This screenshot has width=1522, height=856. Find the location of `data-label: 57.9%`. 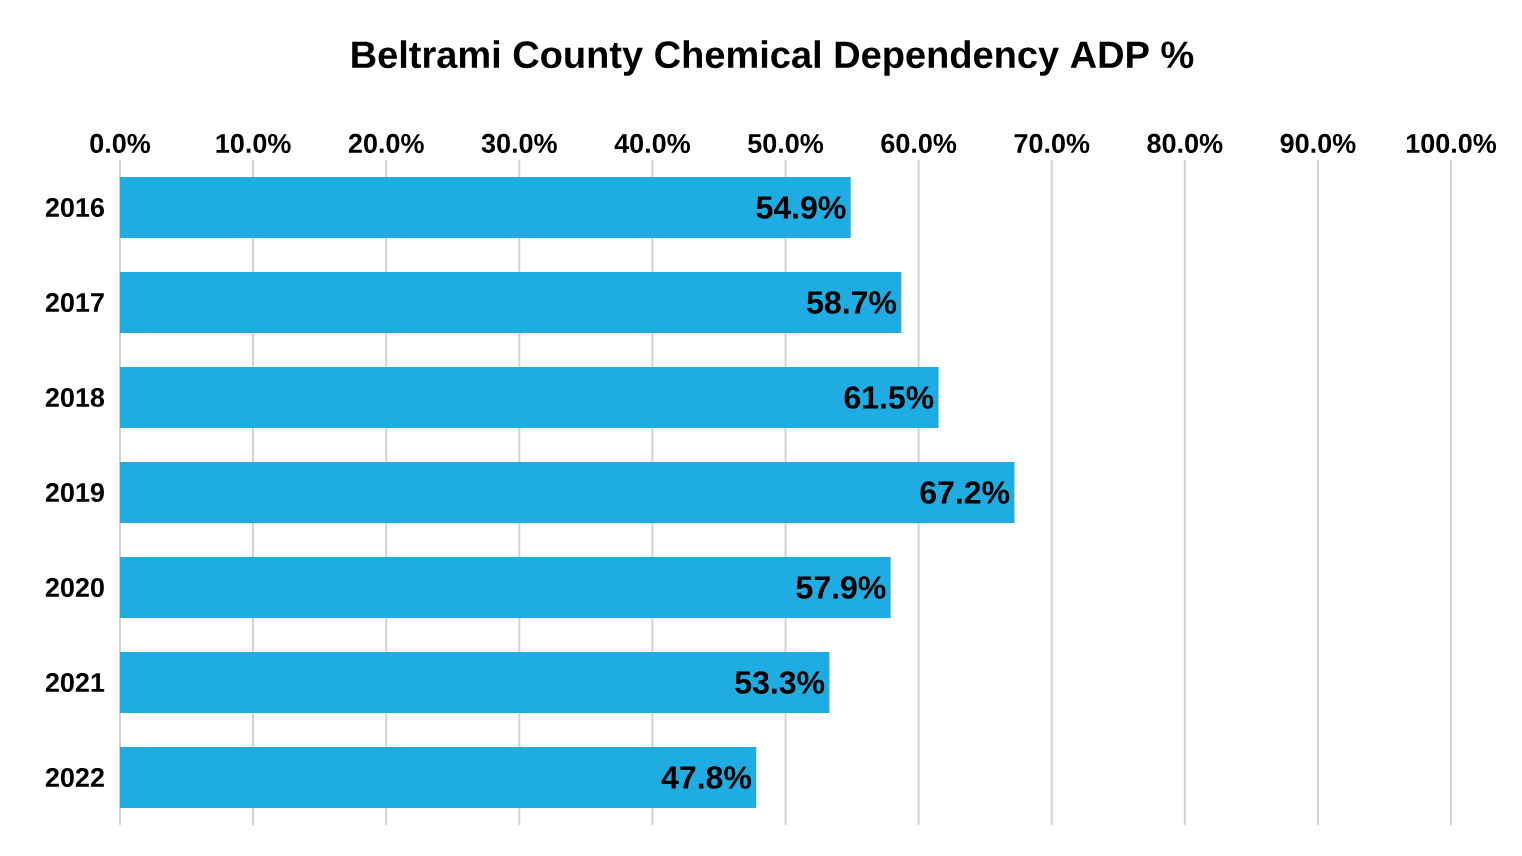

data-label: 57.9% is located at coordinates (841, 587).